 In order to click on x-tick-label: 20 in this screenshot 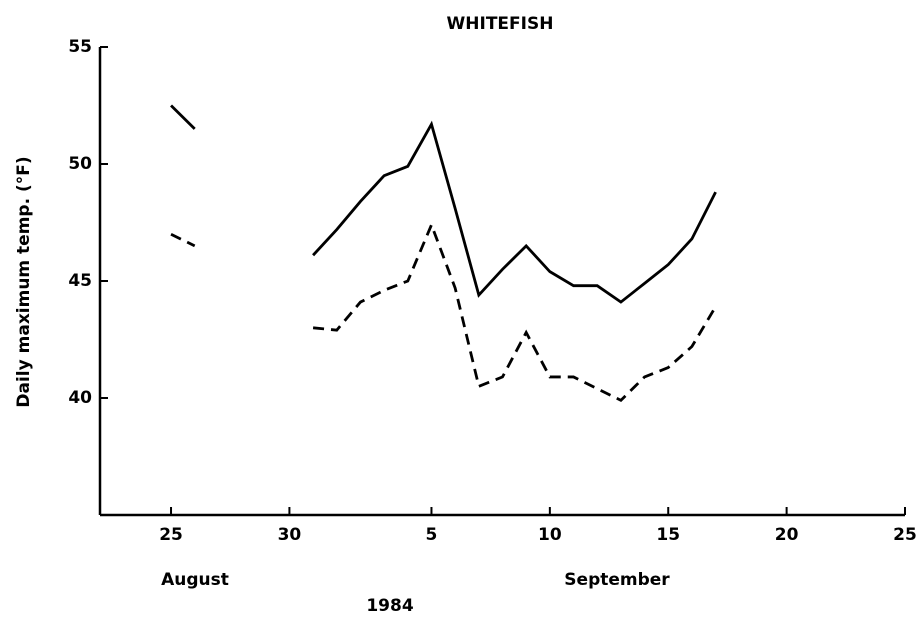, I will do `click(787, 535)`.